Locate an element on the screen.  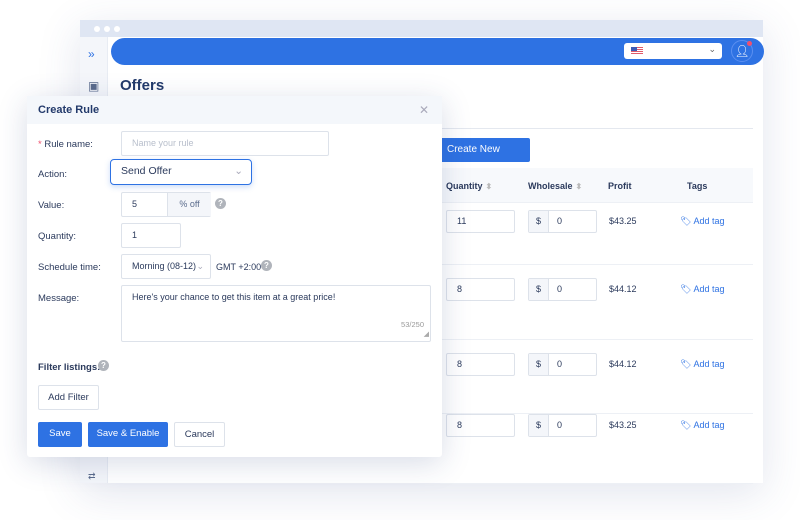
divider is located at coordinates (596, 128).